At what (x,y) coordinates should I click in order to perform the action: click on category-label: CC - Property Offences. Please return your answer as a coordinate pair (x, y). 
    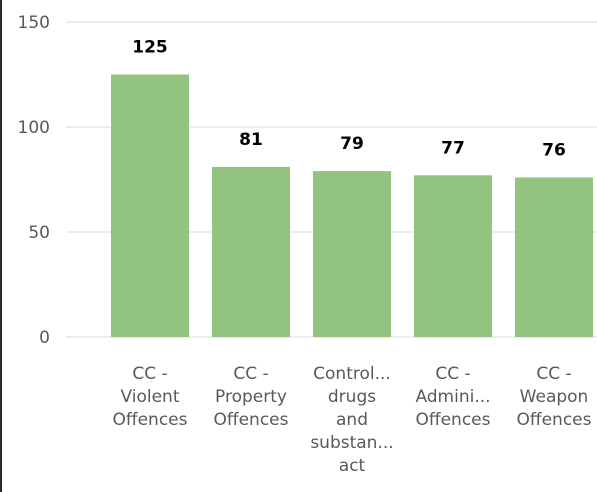
    Looking at the image, I should click on (251, 397).